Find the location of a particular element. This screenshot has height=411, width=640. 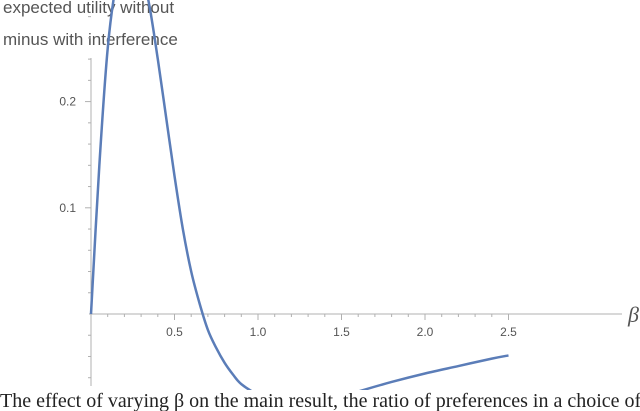

x-tick-label: 1.0 is located at coordinates (258, 332).